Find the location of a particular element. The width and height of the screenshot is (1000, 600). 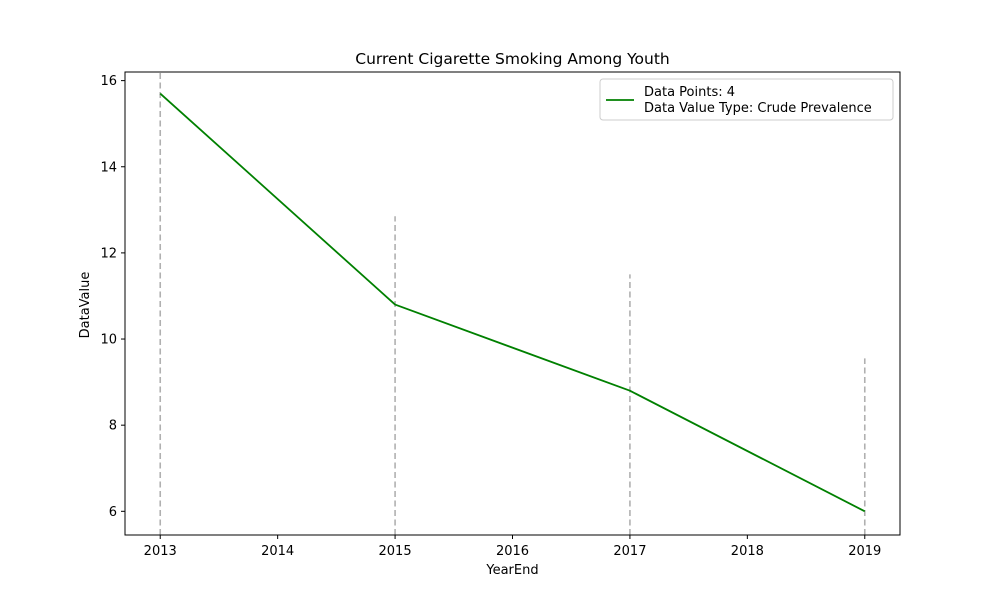

x-tick-label-2019: 2019 is located at coordinates (864, 551).